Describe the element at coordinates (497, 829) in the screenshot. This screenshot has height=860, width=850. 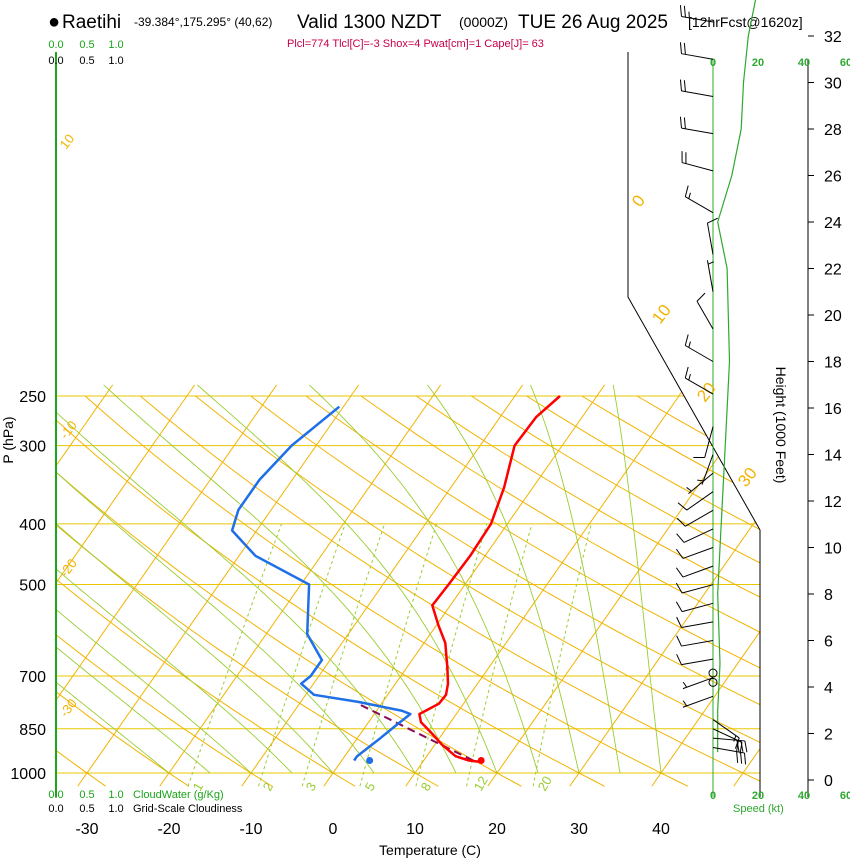
I see `temperature-tick-label: 20` at that location.